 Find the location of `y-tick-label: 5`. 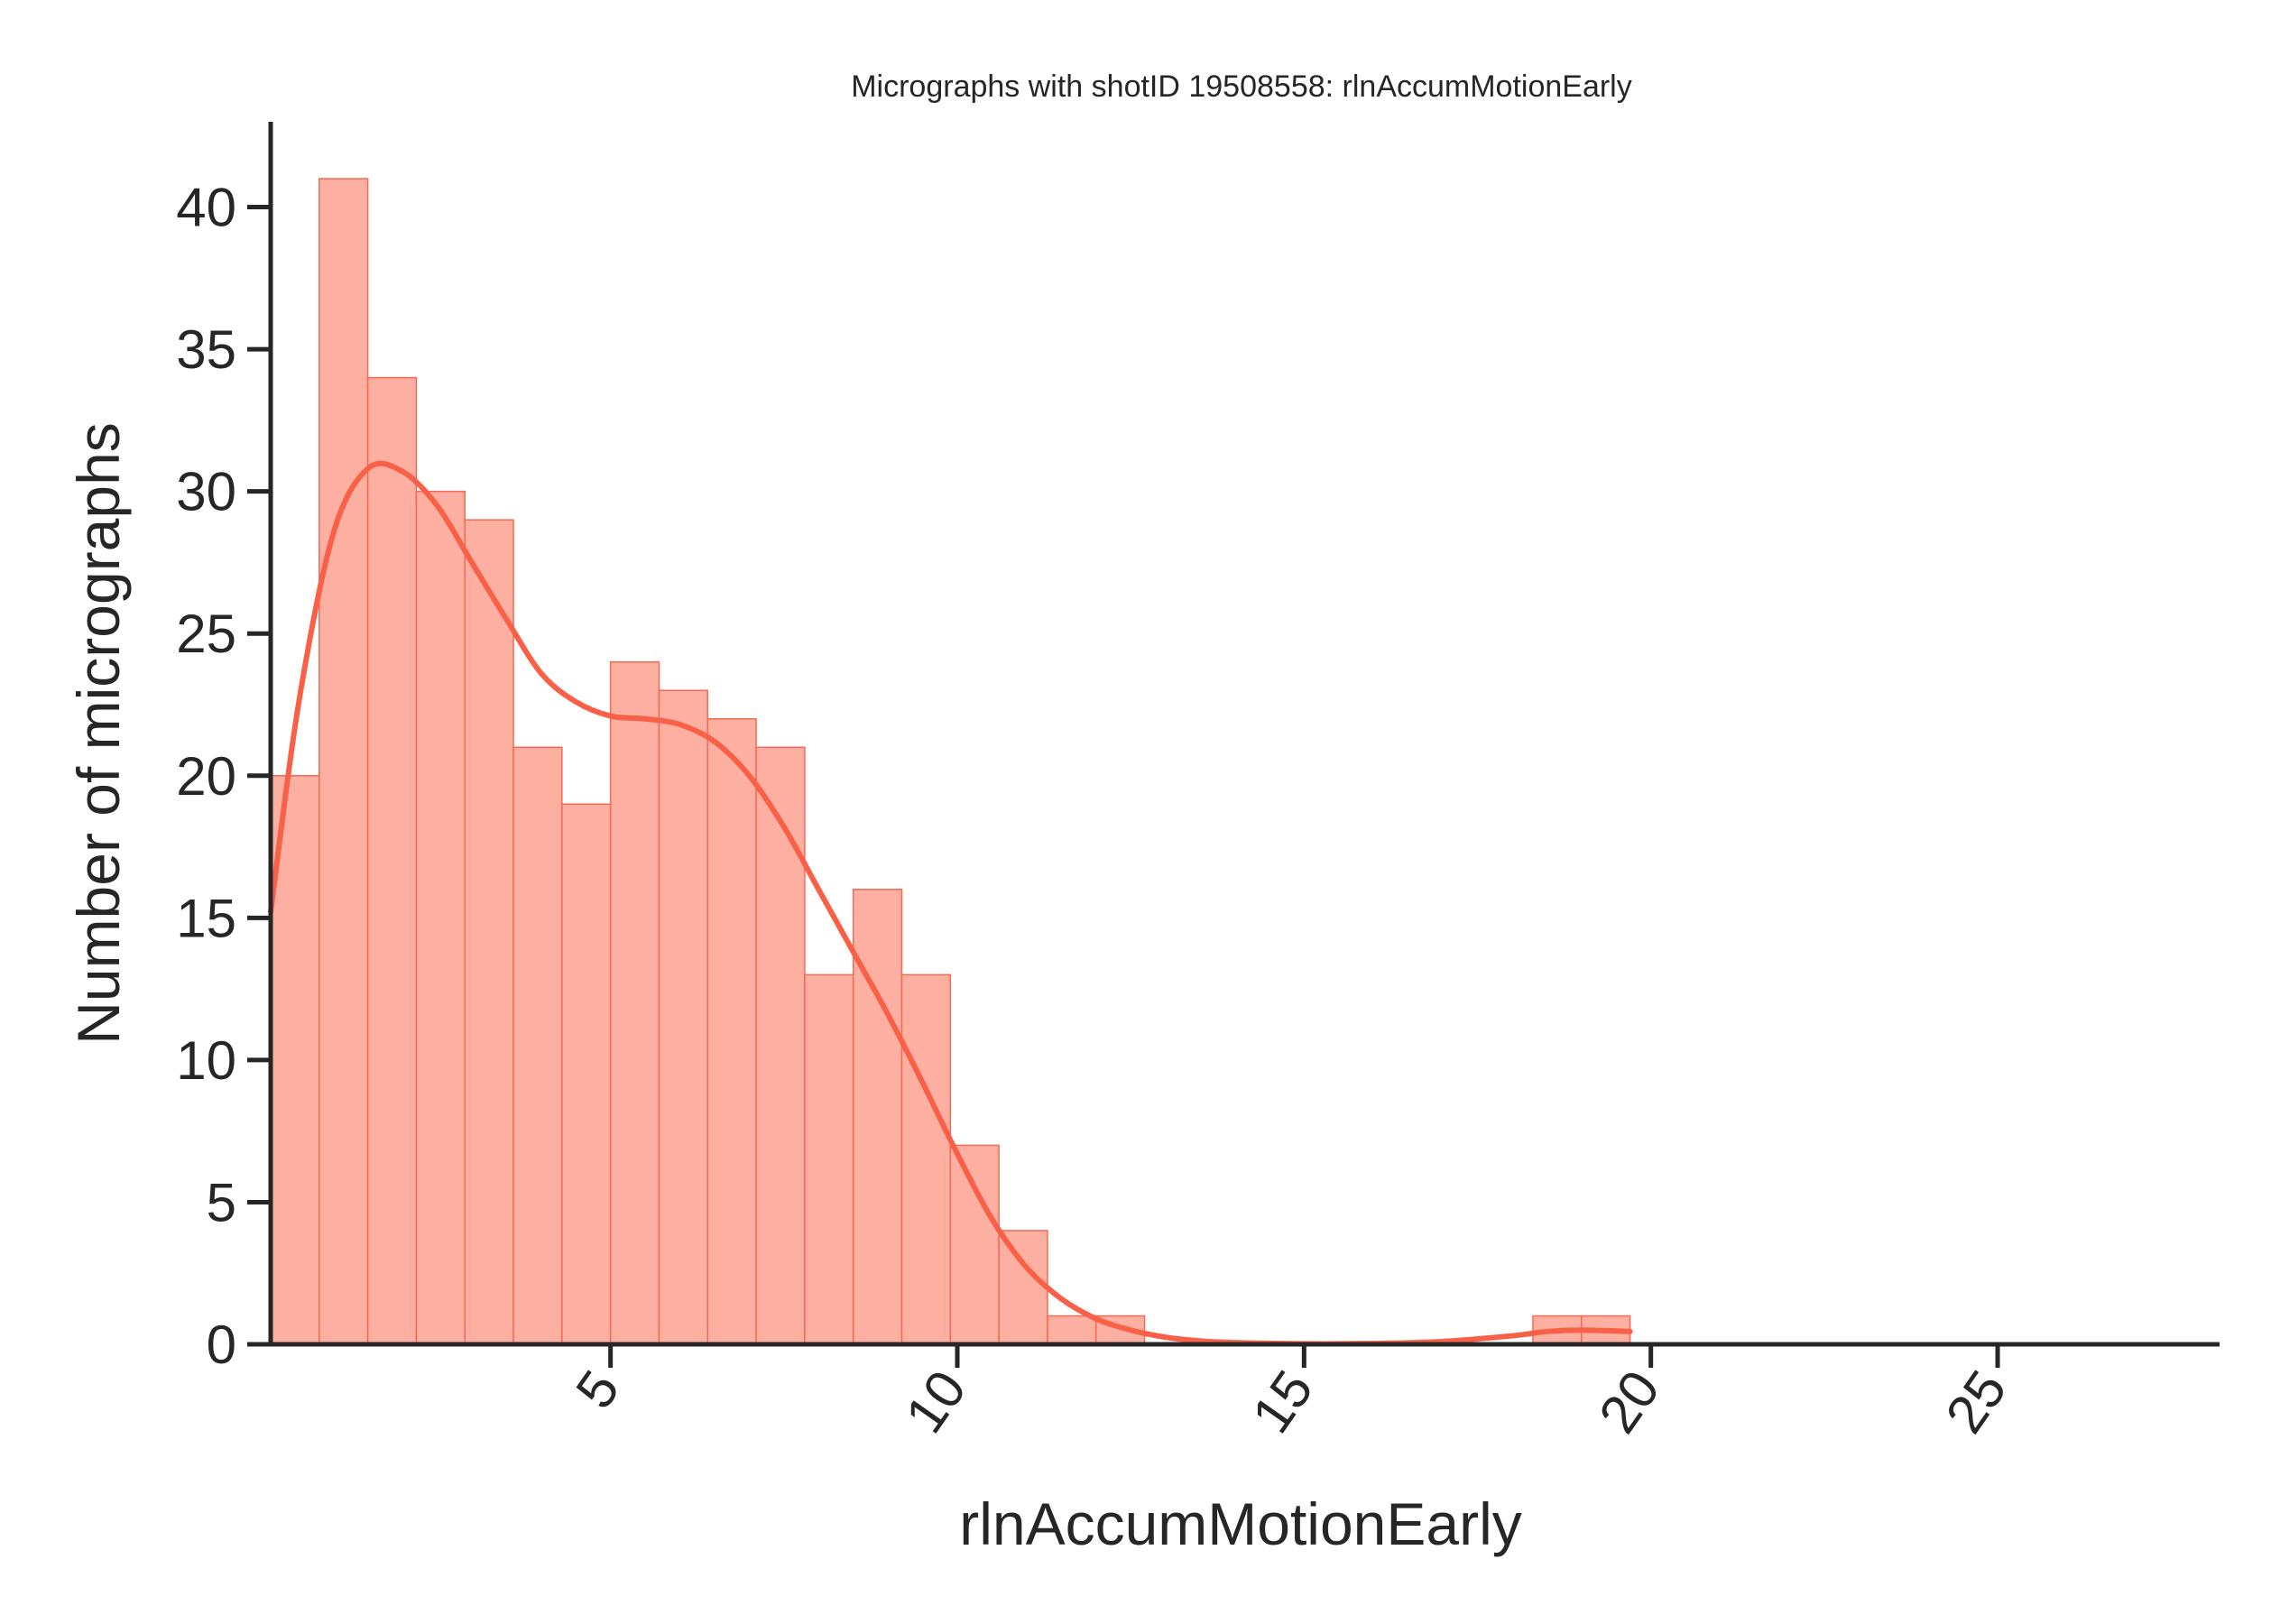

y-tick-label: 5 is located at coordinates (221, 1202).